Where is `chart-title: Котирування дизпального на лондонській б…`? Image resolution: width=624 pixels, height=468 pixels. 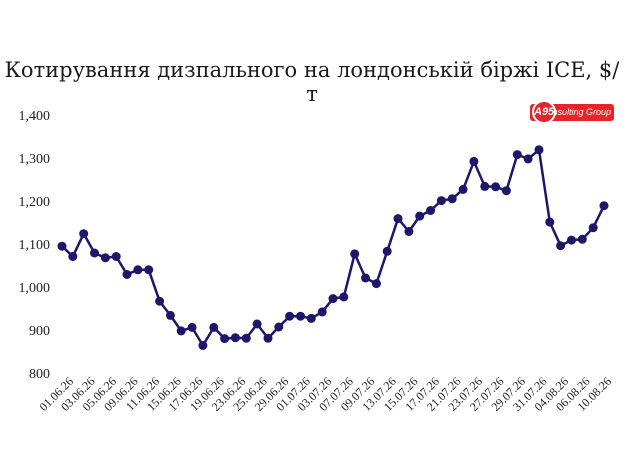
chart-title: Котирування дизпального на лондонській б… is located at coordinates (312, 82).